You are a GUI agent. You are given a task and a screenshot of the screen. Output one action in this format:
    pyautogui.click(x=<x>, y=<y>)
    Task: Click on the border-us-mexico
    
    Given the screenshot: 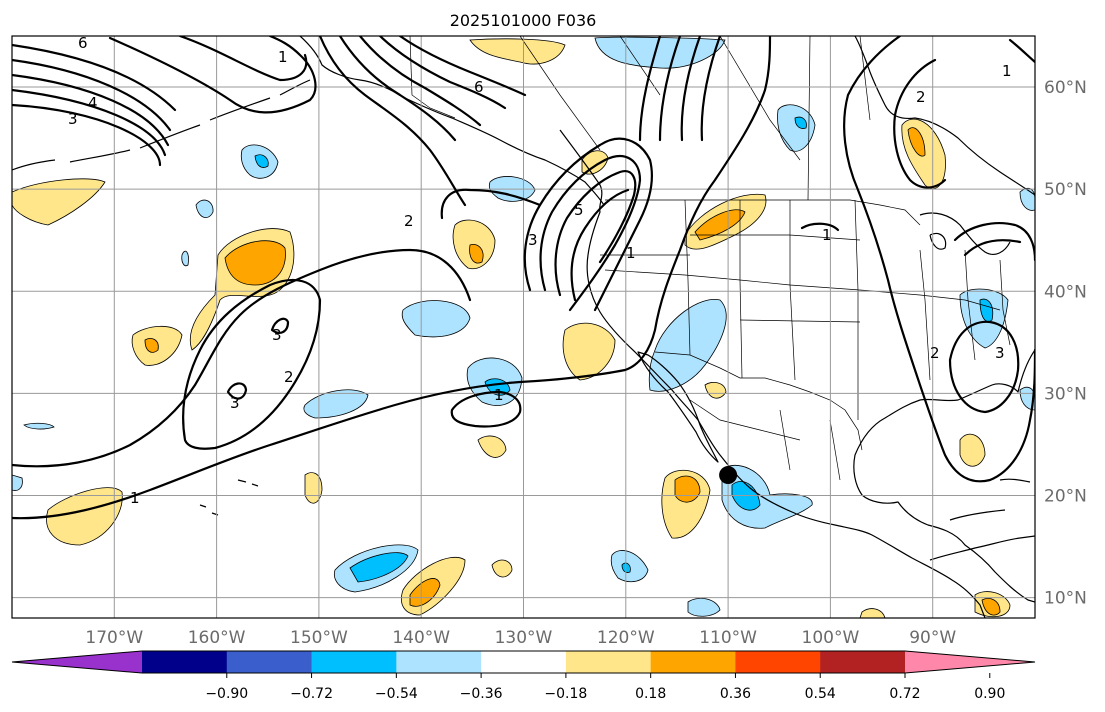 What is the action you would take?
    pyautogui.click(x=758, y=401)
    